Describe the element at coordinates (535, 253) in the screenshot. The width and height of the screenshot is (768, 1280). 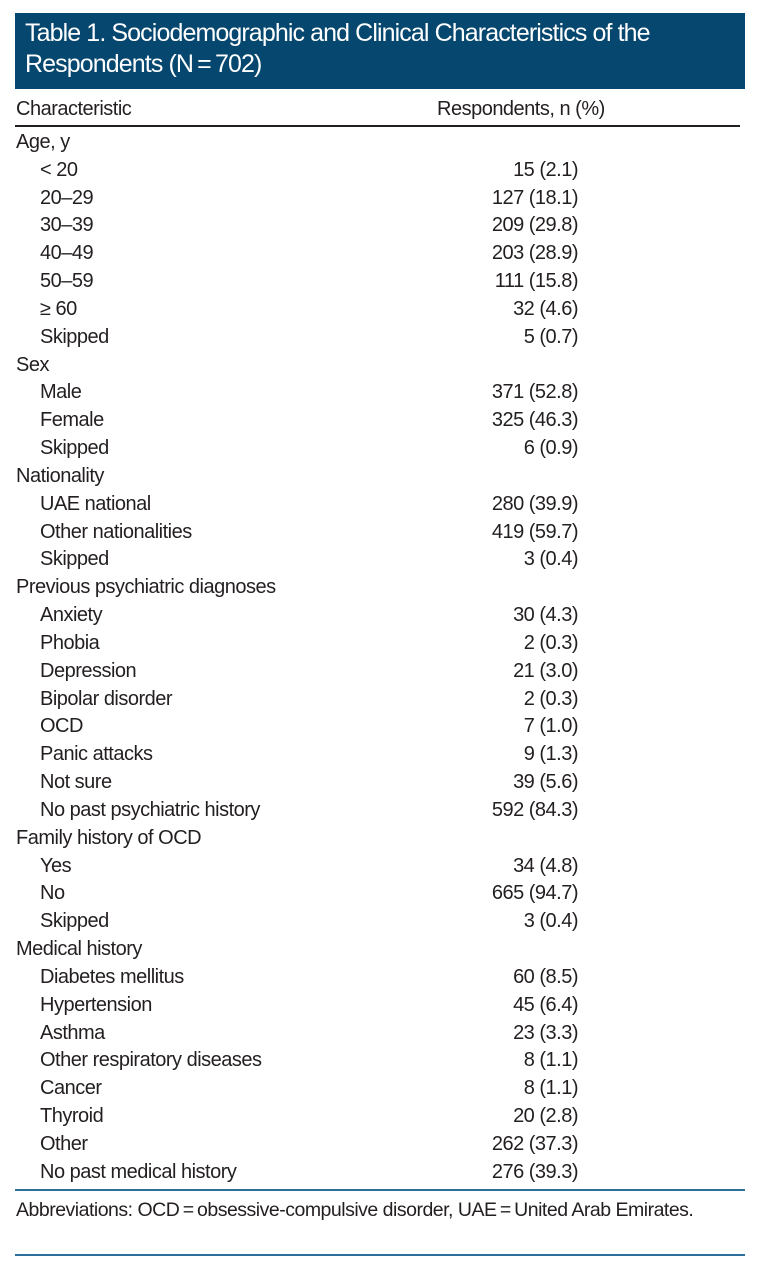
I see `row-value: 203 (28.9)` at that location.